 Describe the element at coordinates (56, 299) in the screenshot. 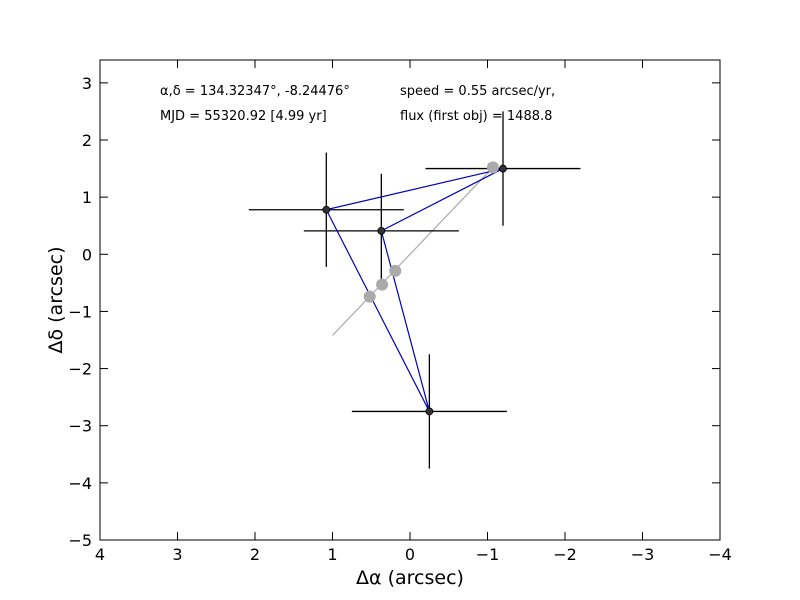

I see `y-axis-label: Δδ (arcsec)` at that location.